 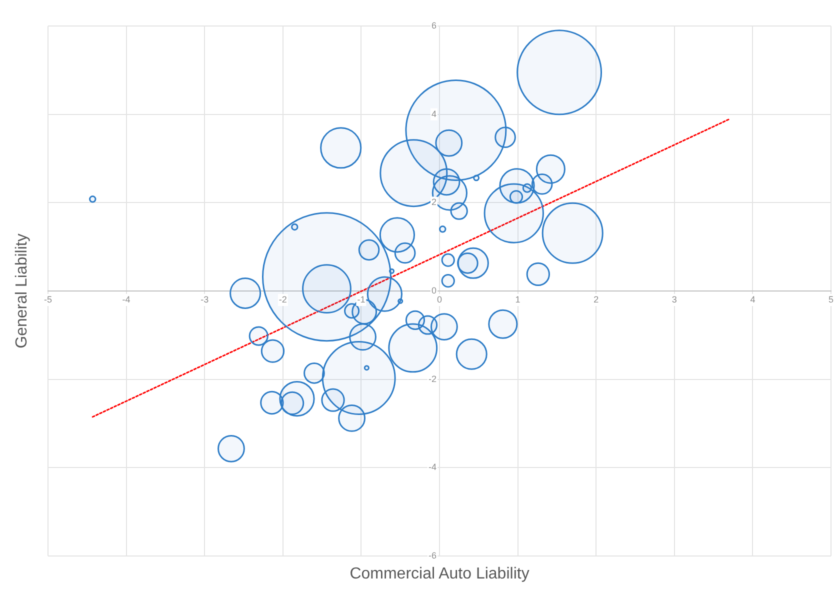 I want to click on x-tick-label: 4, so click(x=753, y=299).